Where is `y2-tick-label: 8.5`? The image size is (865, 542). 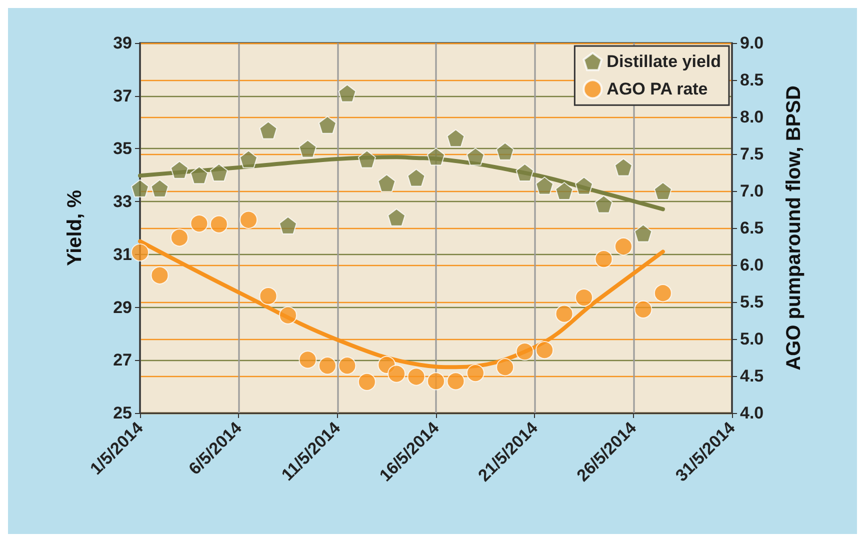
y2-tick-label: 8.5 is located at coordinates (752, 80).